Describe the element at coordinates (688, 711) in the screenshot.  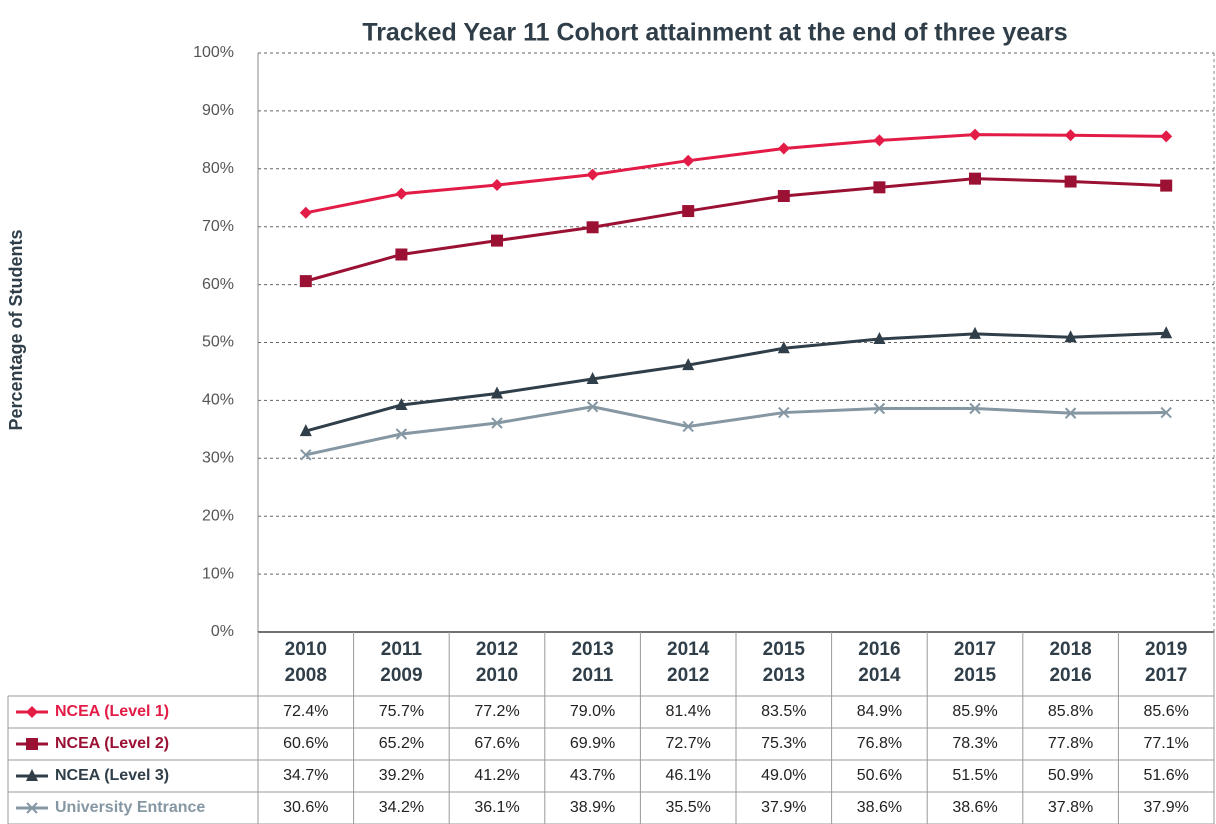
I see `value-label: 81.4%` at that location.